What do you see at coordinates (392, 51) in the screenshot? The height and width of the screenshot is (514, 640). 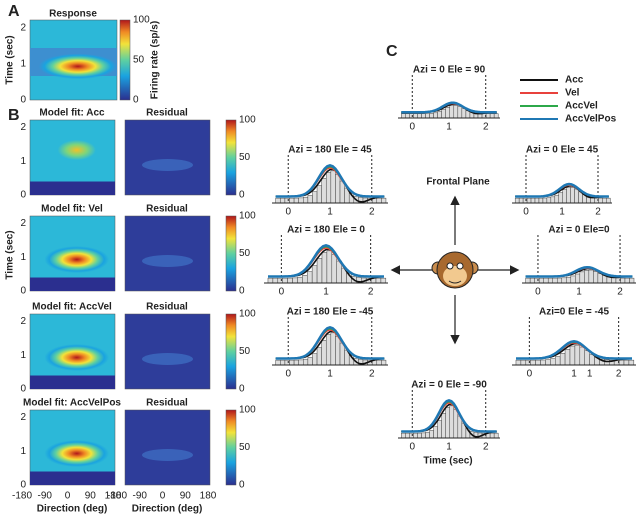 I see `panel-label: C` at bounding box center [392, 51].